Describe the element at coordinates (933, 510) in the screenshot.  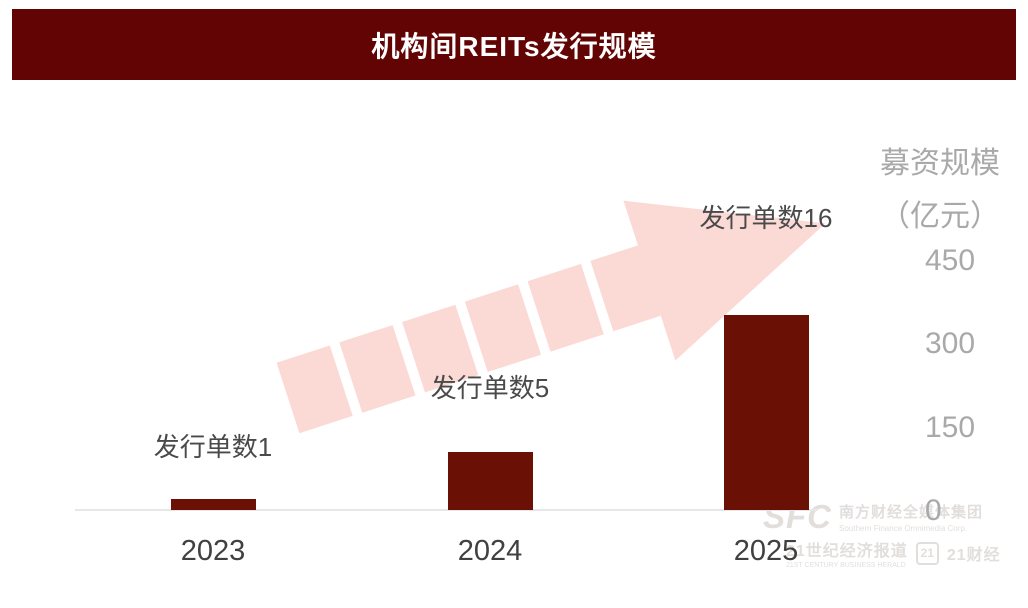
I see `y-axis-tick-0: 0` at that location.